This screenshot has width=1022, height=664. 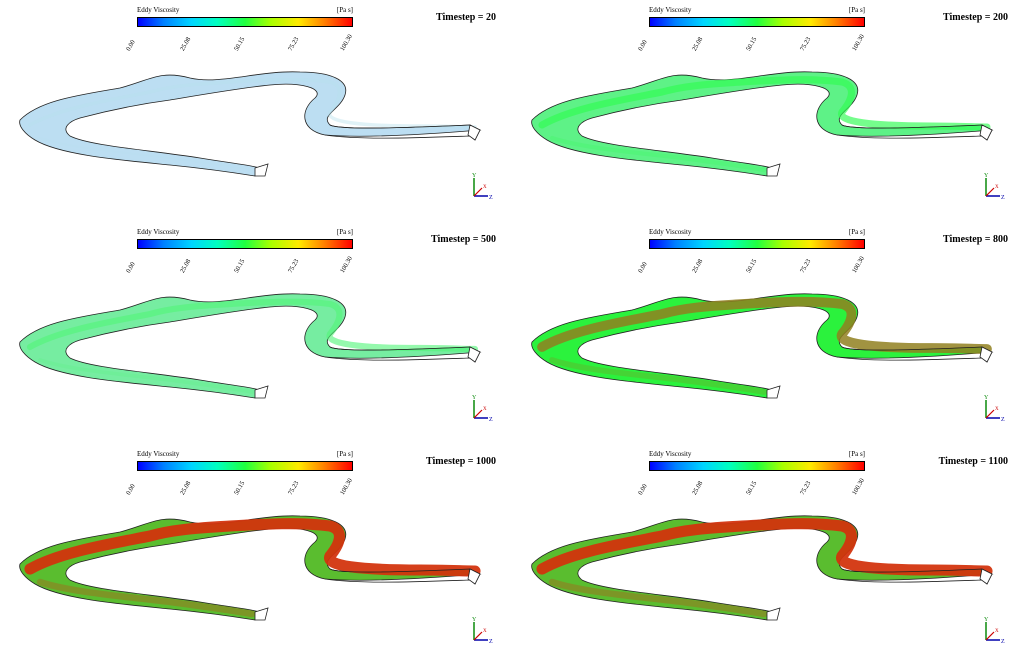 I want to click on timestep-label: Timestep = 500, so click(x=463, y=239).